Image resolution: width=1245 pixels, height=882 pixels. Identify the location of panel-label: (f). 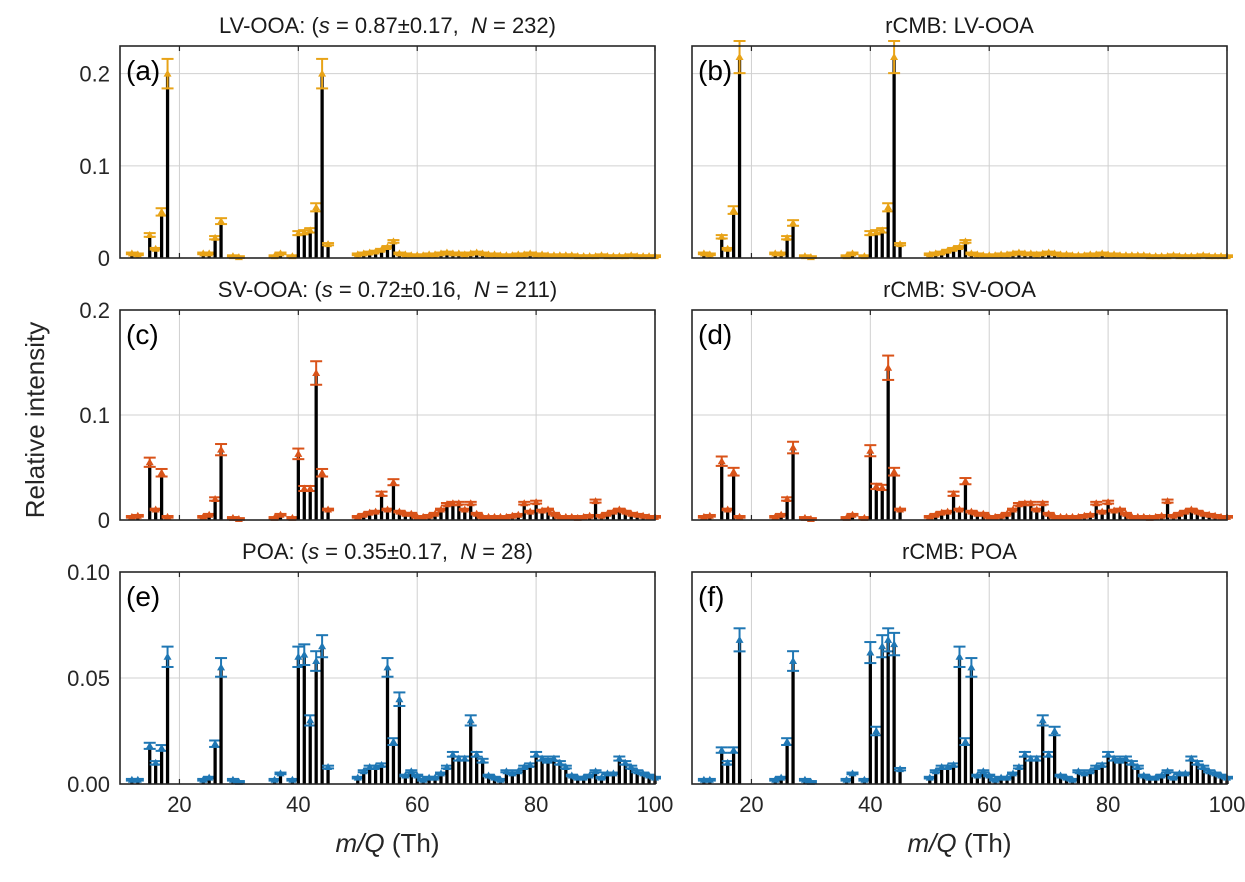
(711, 596).